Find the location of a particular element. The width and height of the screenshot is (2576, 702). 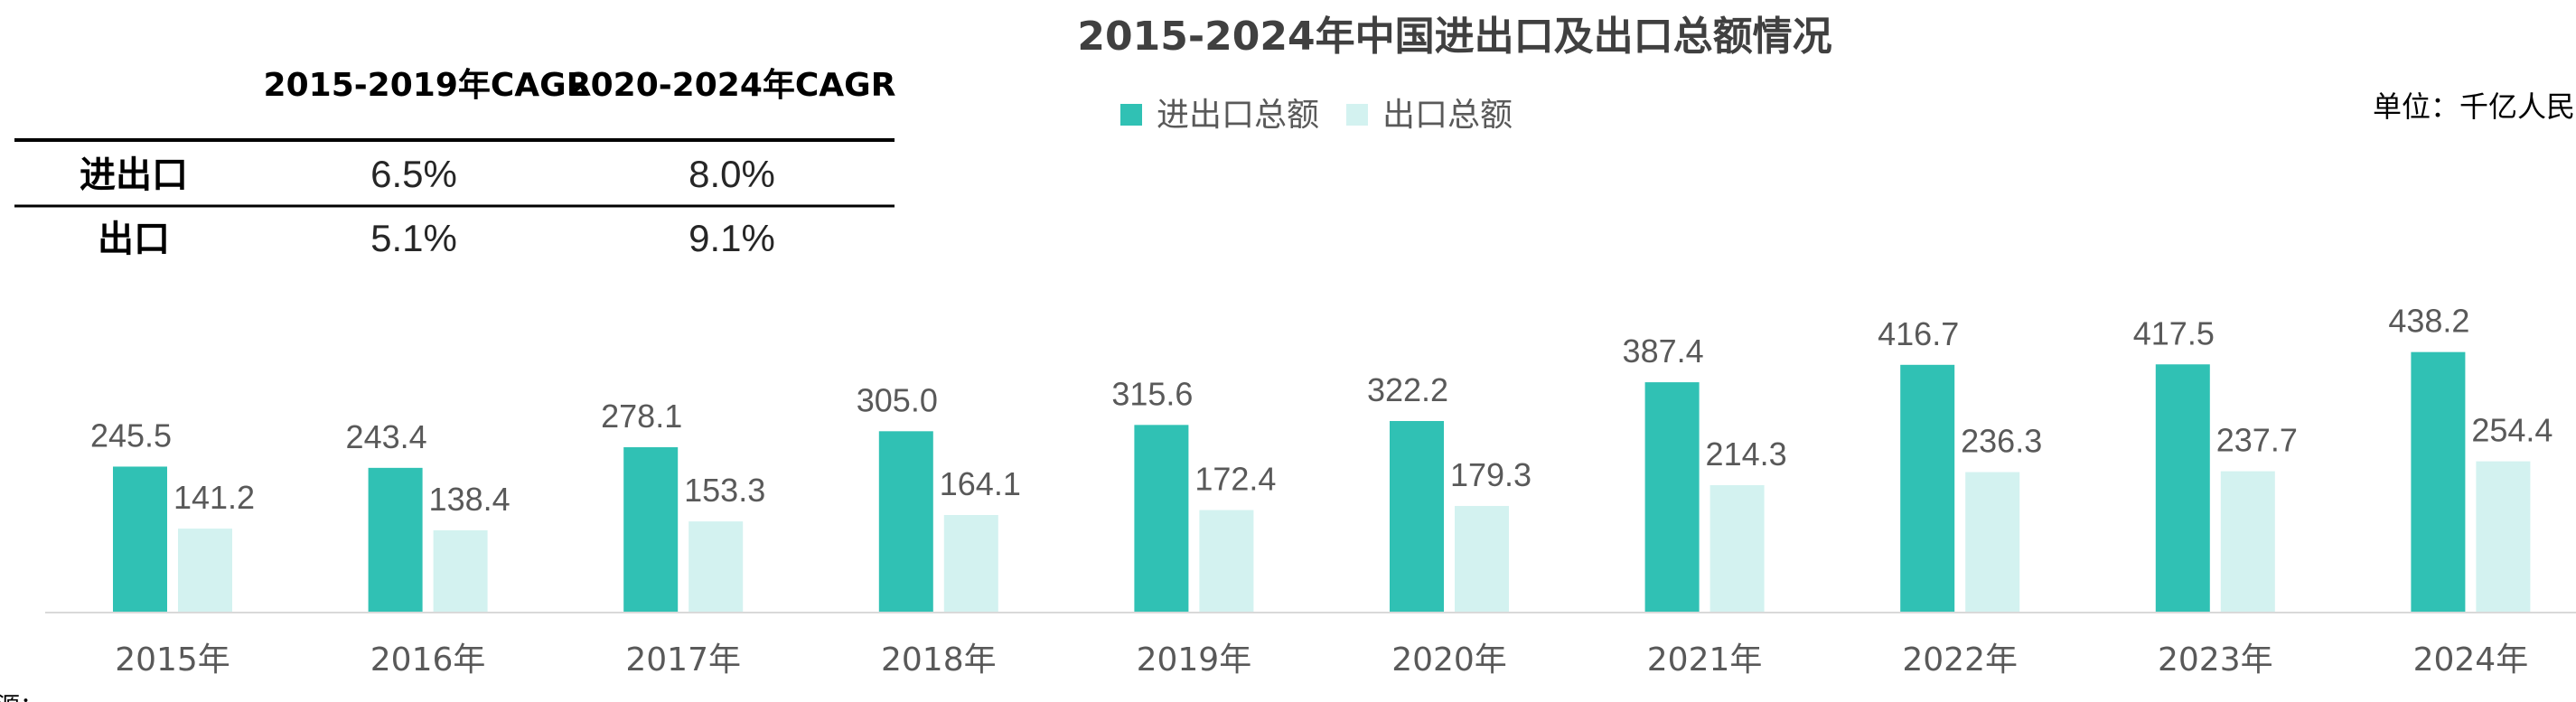

value-label-total-7: 416.7 is located at coordinates (1918, 333).